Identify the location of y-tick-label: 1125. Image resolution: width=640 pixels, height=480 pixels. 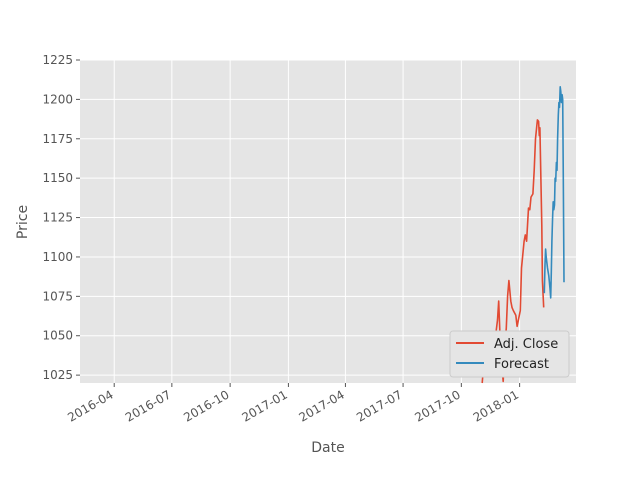
(57, 218).